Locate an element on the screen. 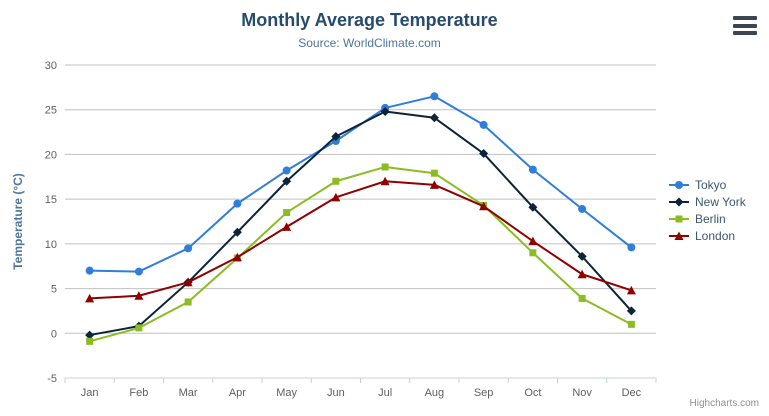  chart-title: Monthly Average Temperature is located at coordinates (369, 20).